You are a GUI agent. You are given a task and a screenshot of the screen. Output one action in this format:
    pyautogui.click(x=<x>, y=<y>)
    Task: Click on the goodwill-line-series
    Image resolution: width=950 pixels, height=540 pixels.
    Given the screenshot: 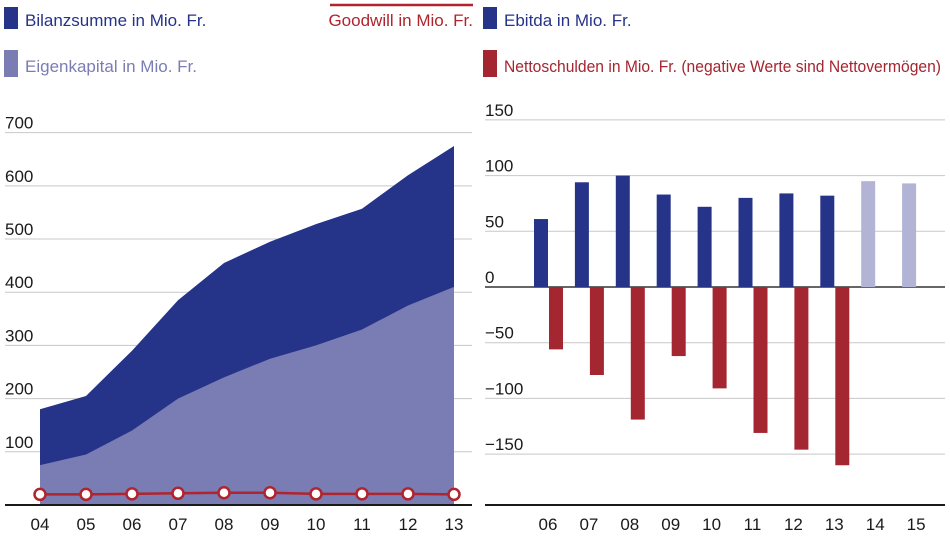 What is the action you would take?
    pyautogui.click(x=247, y=494)
    